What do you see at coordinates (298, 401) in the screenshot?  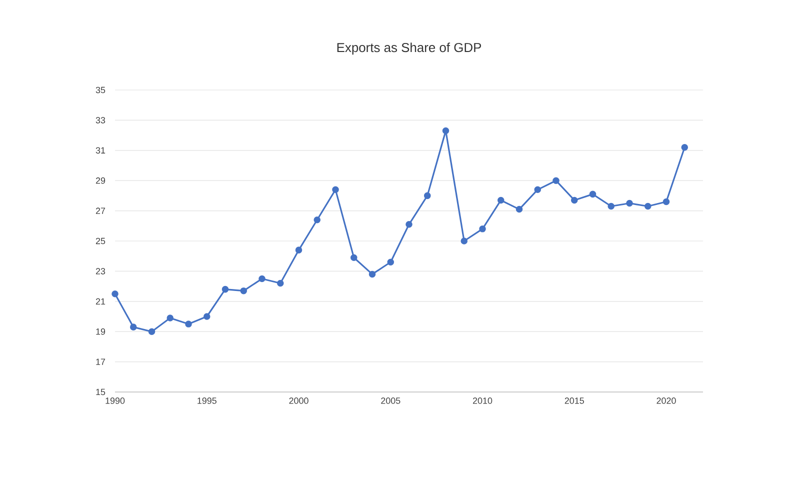 I see `x-tick-label: 2000` at bounding box center [298, 401].